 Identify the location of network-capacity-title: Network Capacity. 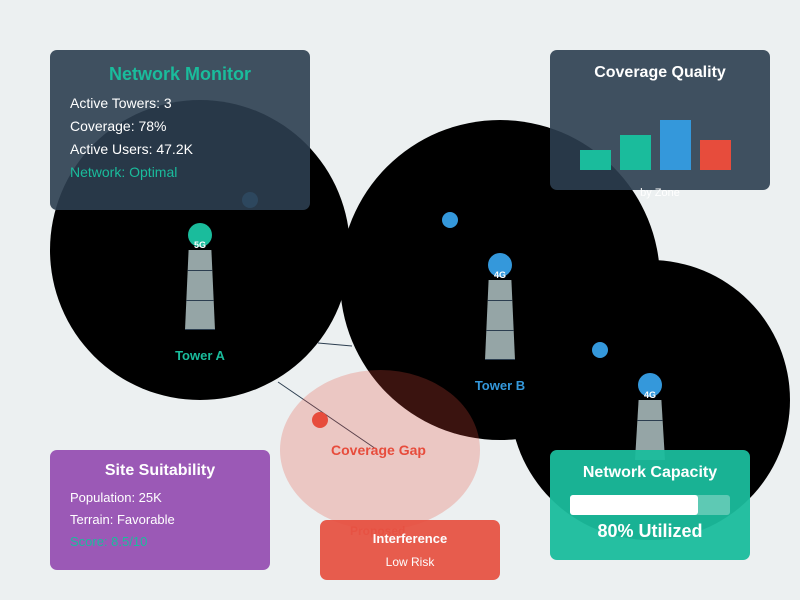
(650, 472).